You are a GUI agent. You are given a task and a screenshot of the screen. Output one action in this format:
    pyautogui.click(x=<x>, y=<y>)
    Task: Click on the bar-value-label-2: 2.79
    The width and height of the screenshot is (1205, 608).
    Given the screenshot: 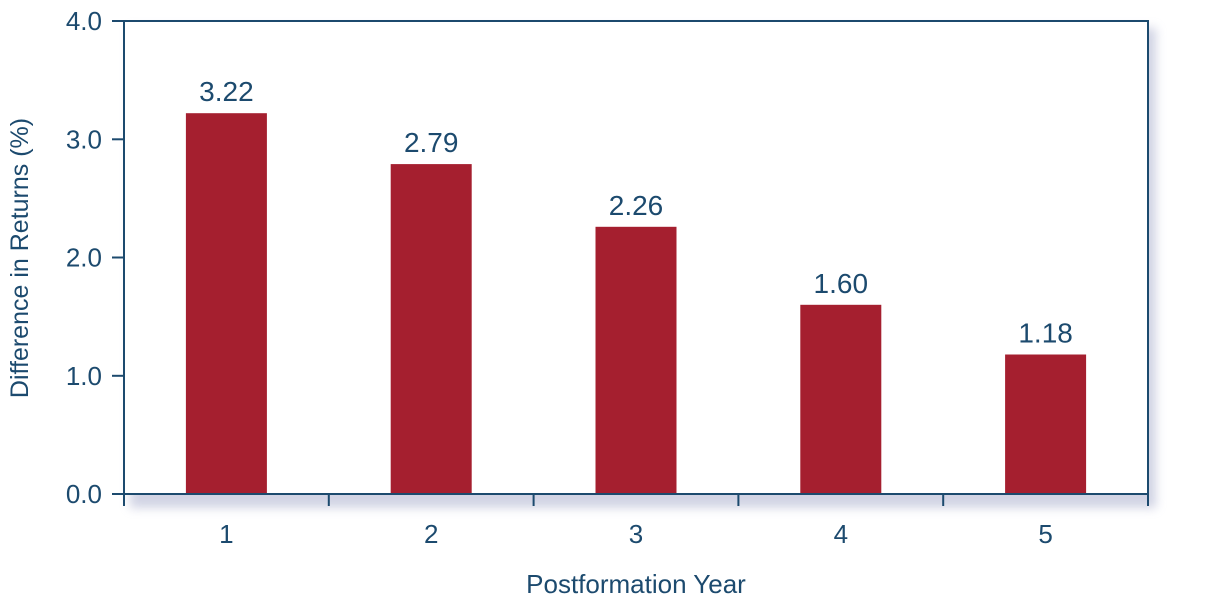 What is the action you would take?
    pyautogui.click(x=431, y=142)
    